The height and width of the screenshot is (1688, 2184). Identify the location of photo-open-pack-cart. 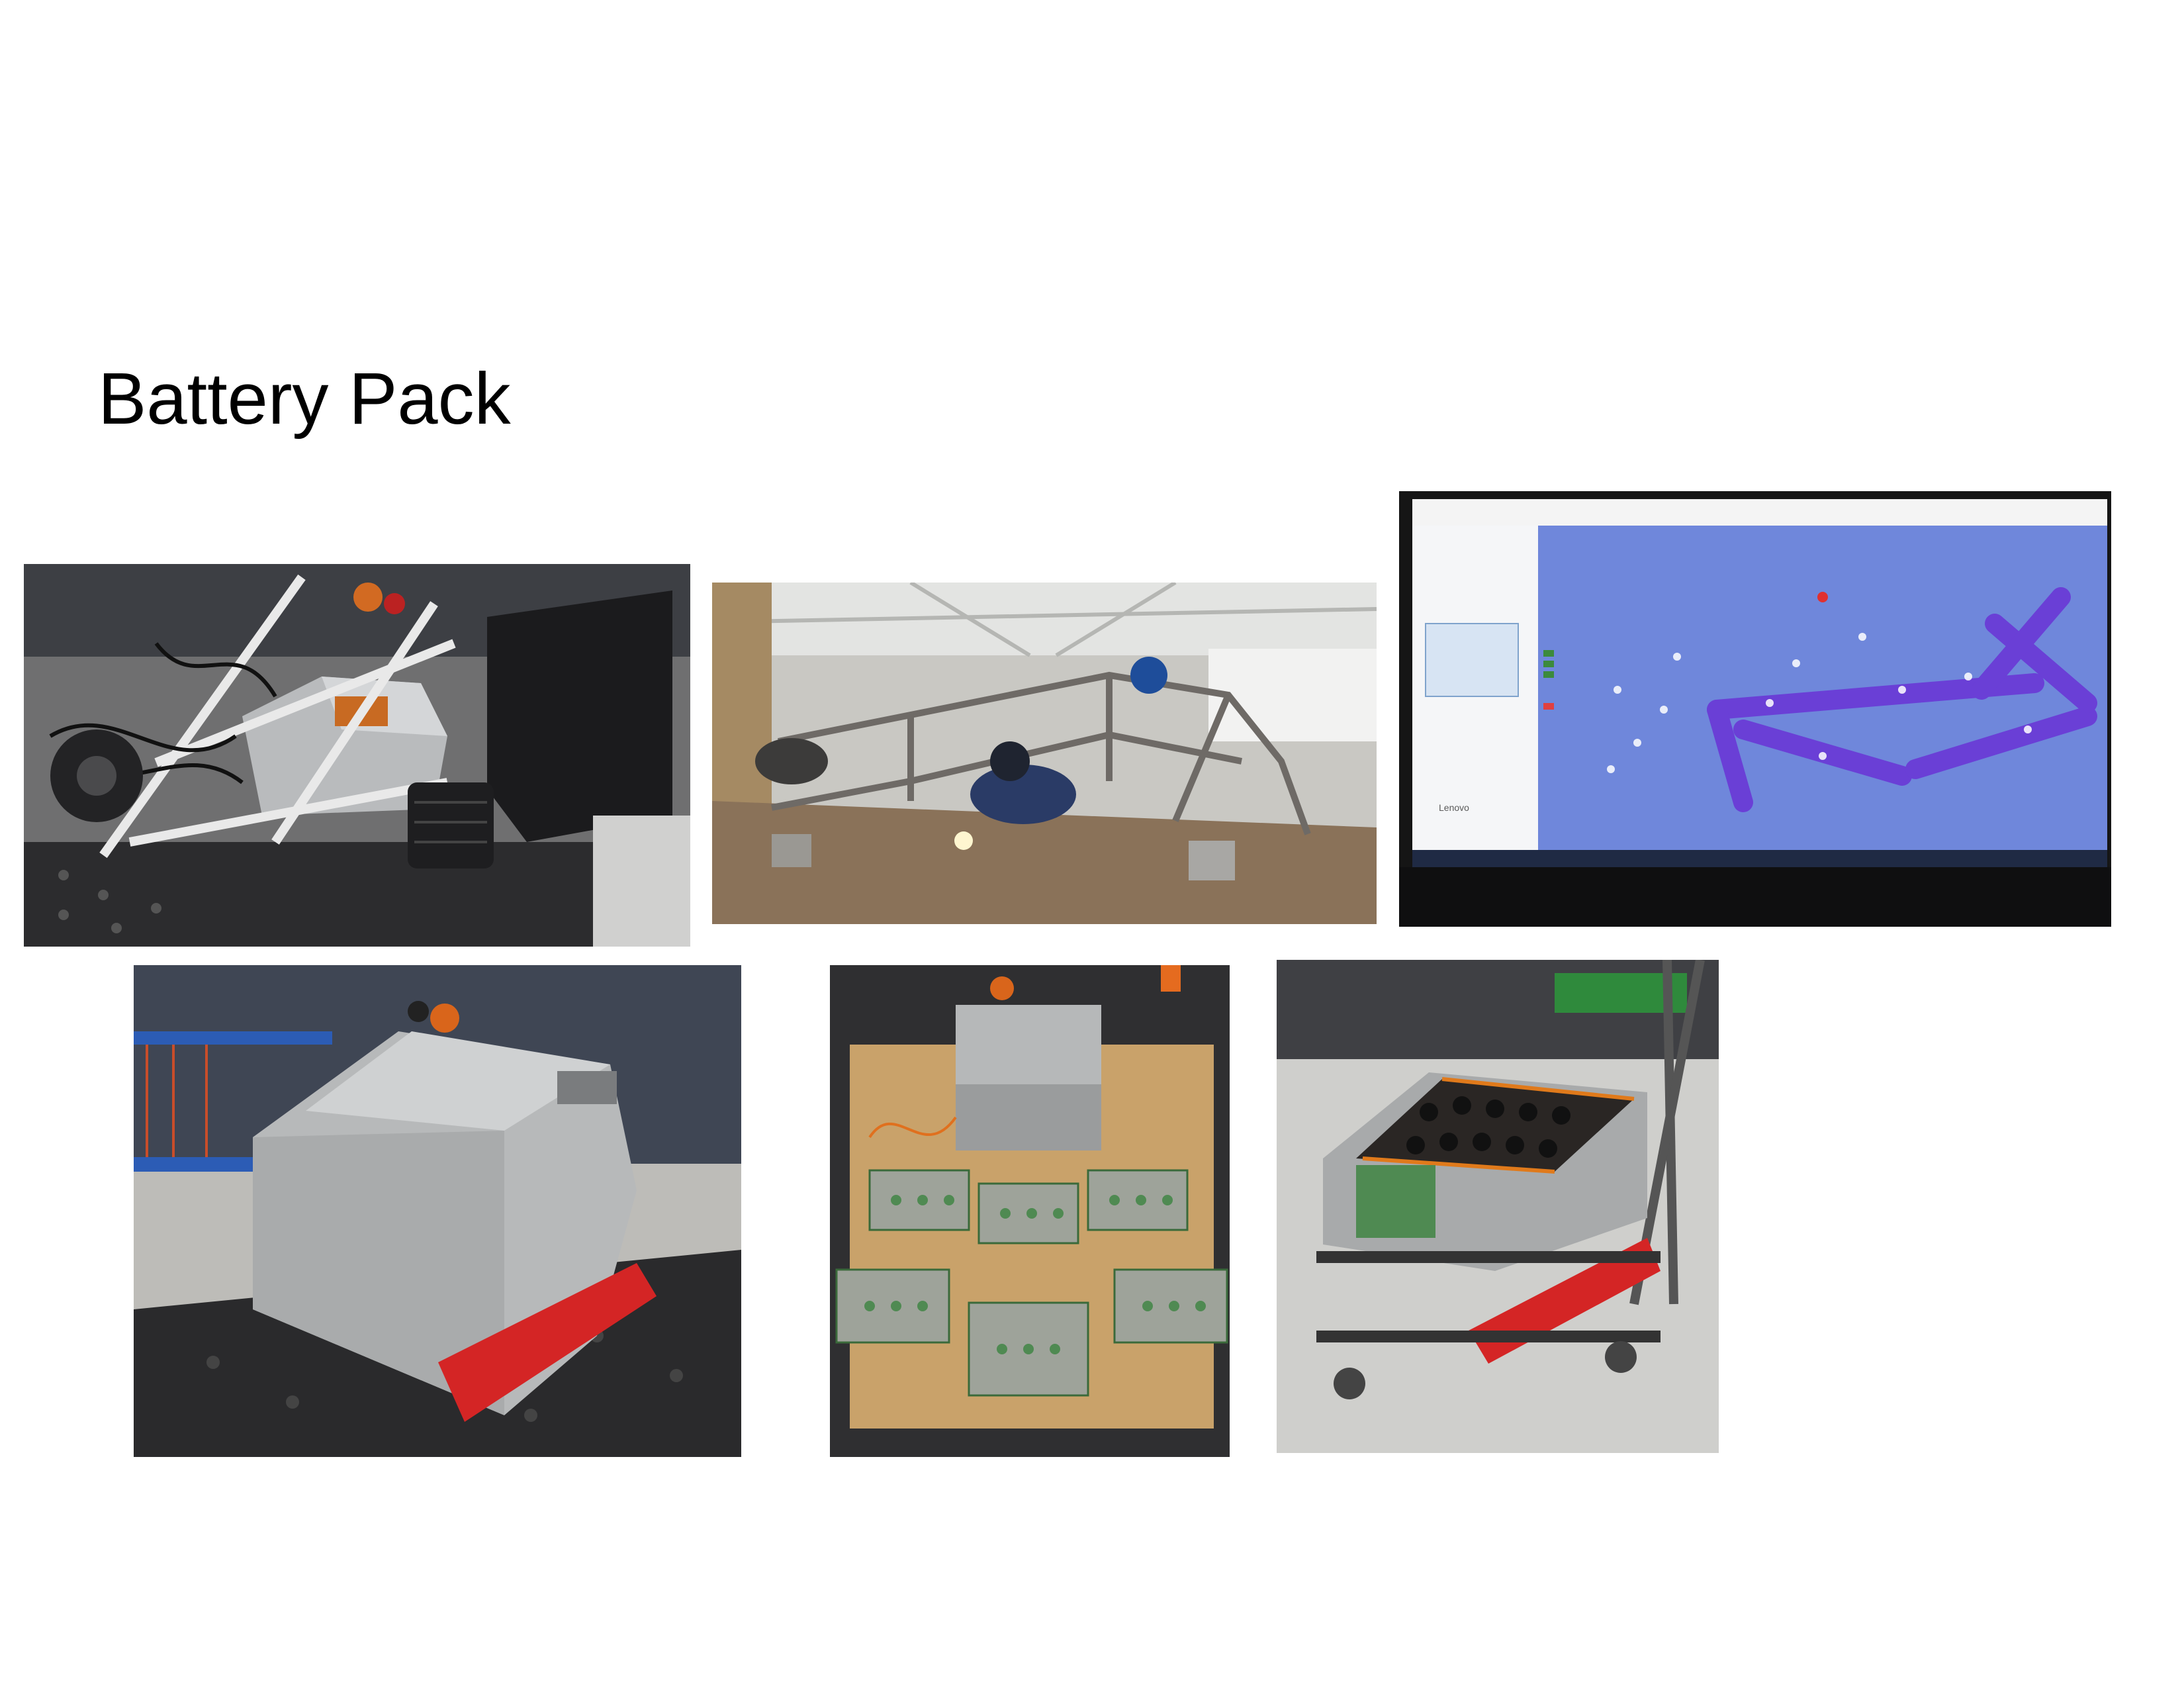
(1498, 1206).